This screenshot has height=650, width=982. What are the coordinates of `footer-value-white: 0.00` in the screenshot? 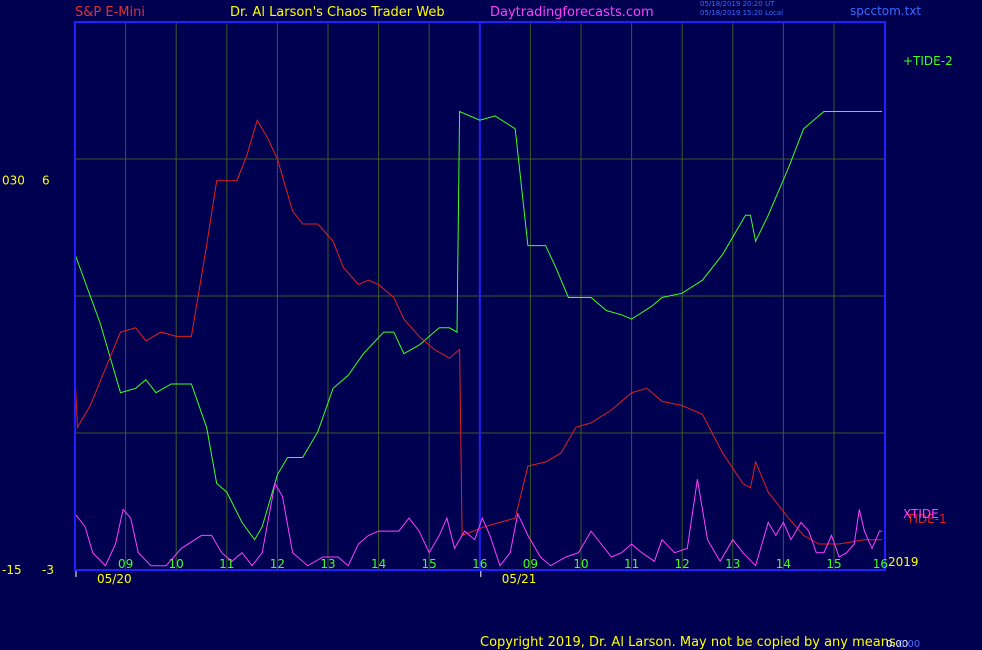 It's located at (897, 644).